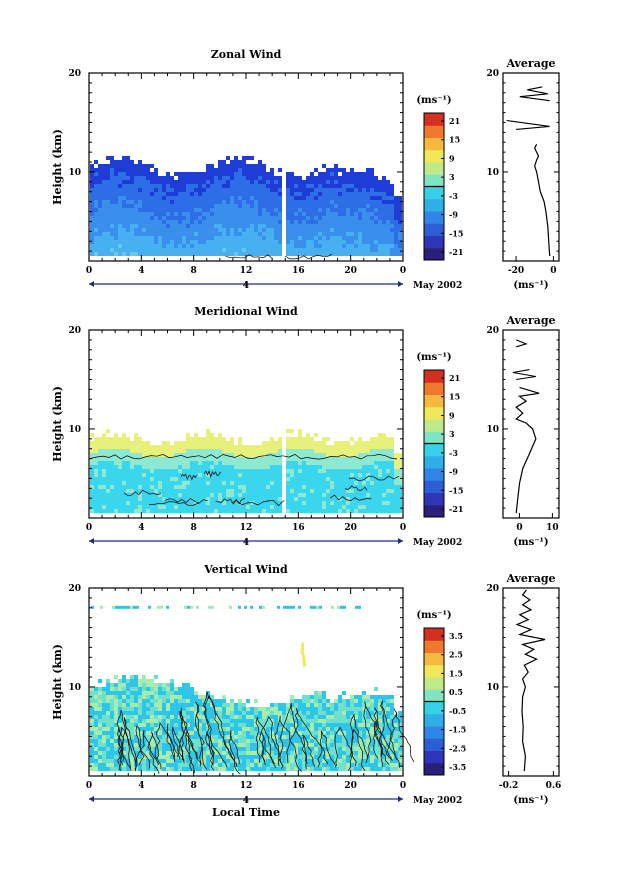 Image resolution: width=623 pixels, height=877 pixels. What do you see at coordinates (350, 528) in the screenshot?
I see `x-tick-label: 20` at bounding box center [350, 528].